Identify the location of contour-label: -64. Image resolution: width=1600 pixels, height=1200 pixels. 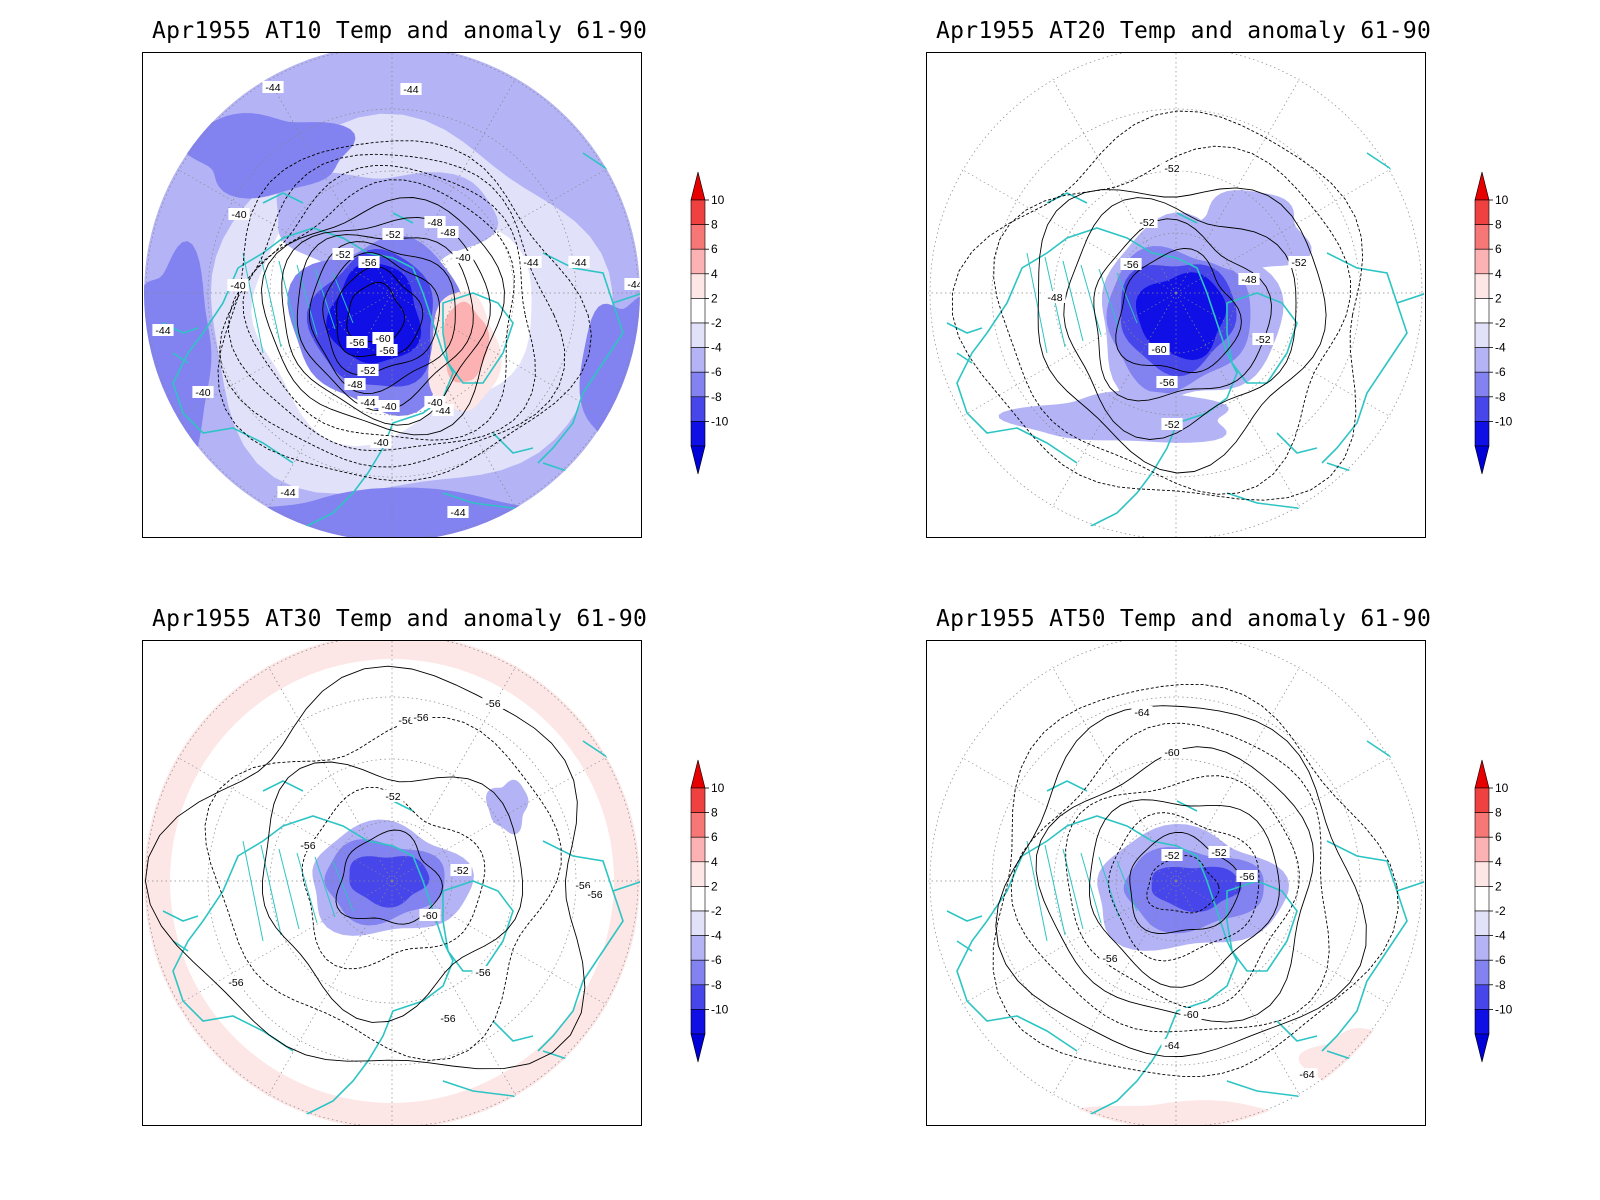
(1306, 1075).